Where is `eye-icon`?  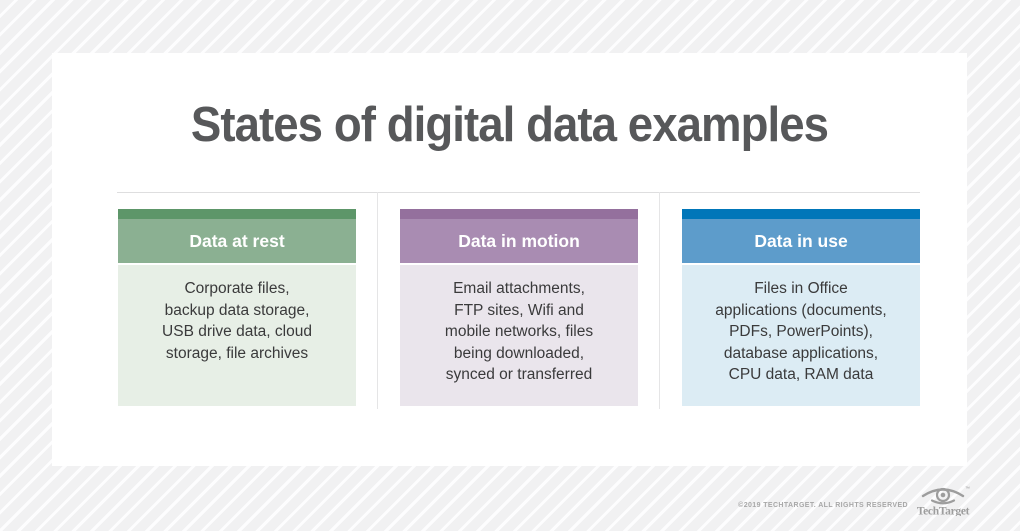 eye-icon is located at coordinates (943, 496).